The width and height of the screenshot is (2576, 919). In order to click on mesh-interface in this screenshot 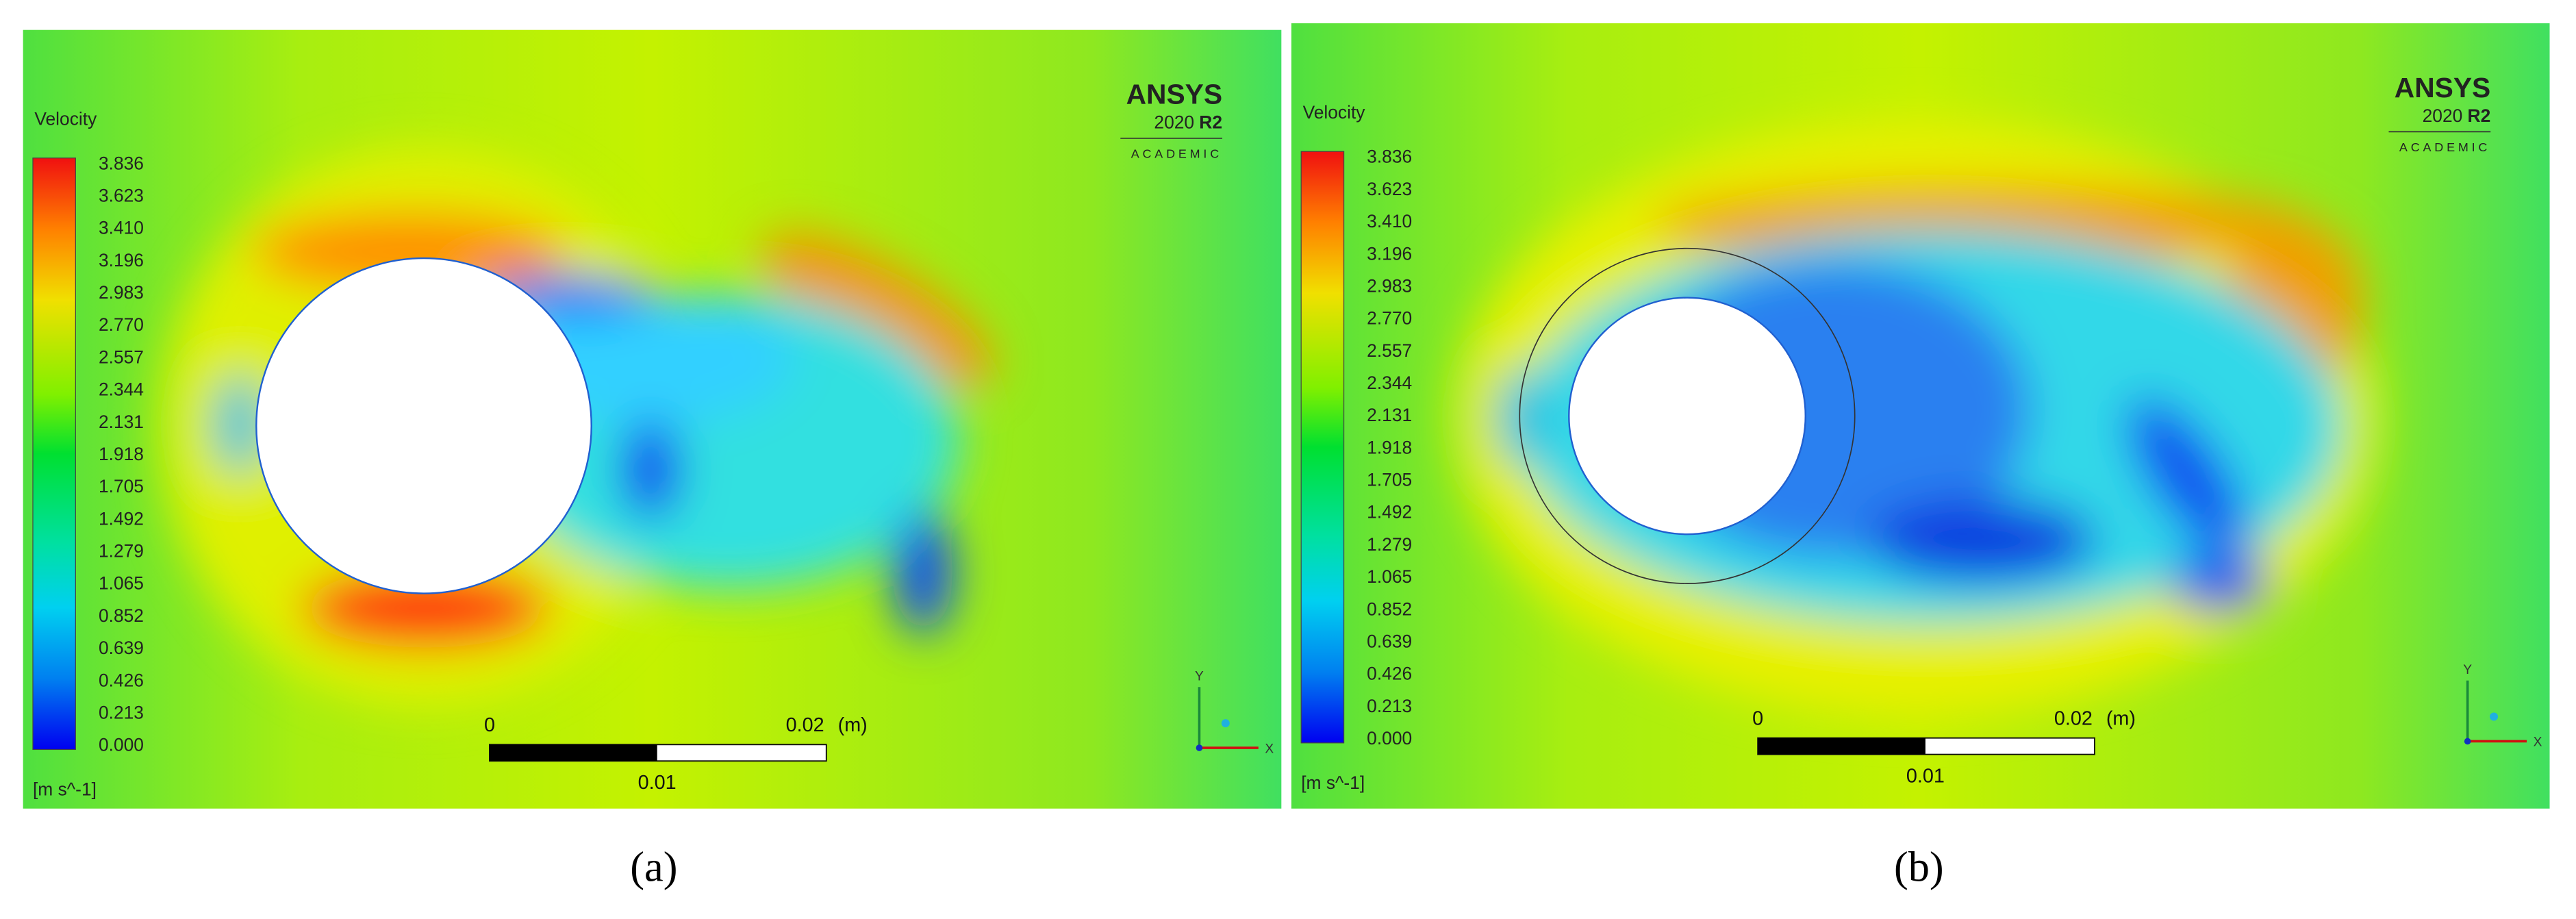, I will do `click(1687, 415)`.